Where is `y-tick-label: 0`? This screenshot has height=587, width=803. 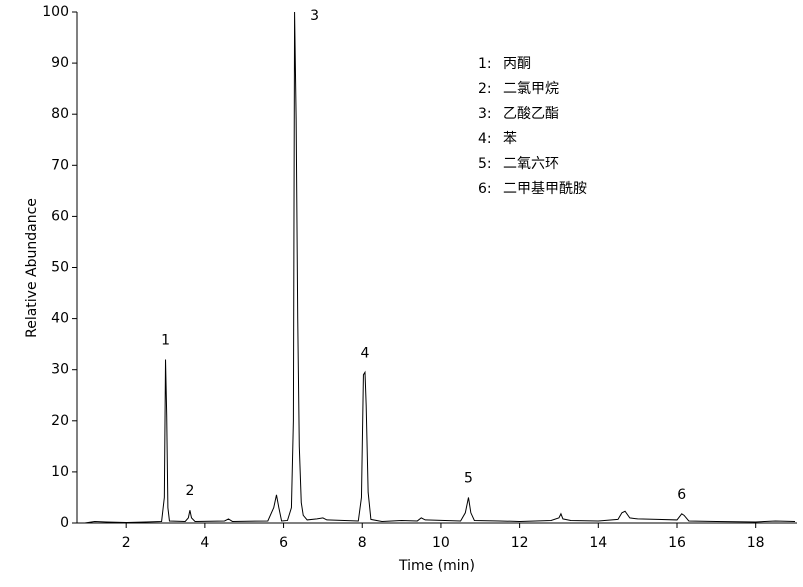 y-tick-label: 0 is located at coordinates (64, 523).